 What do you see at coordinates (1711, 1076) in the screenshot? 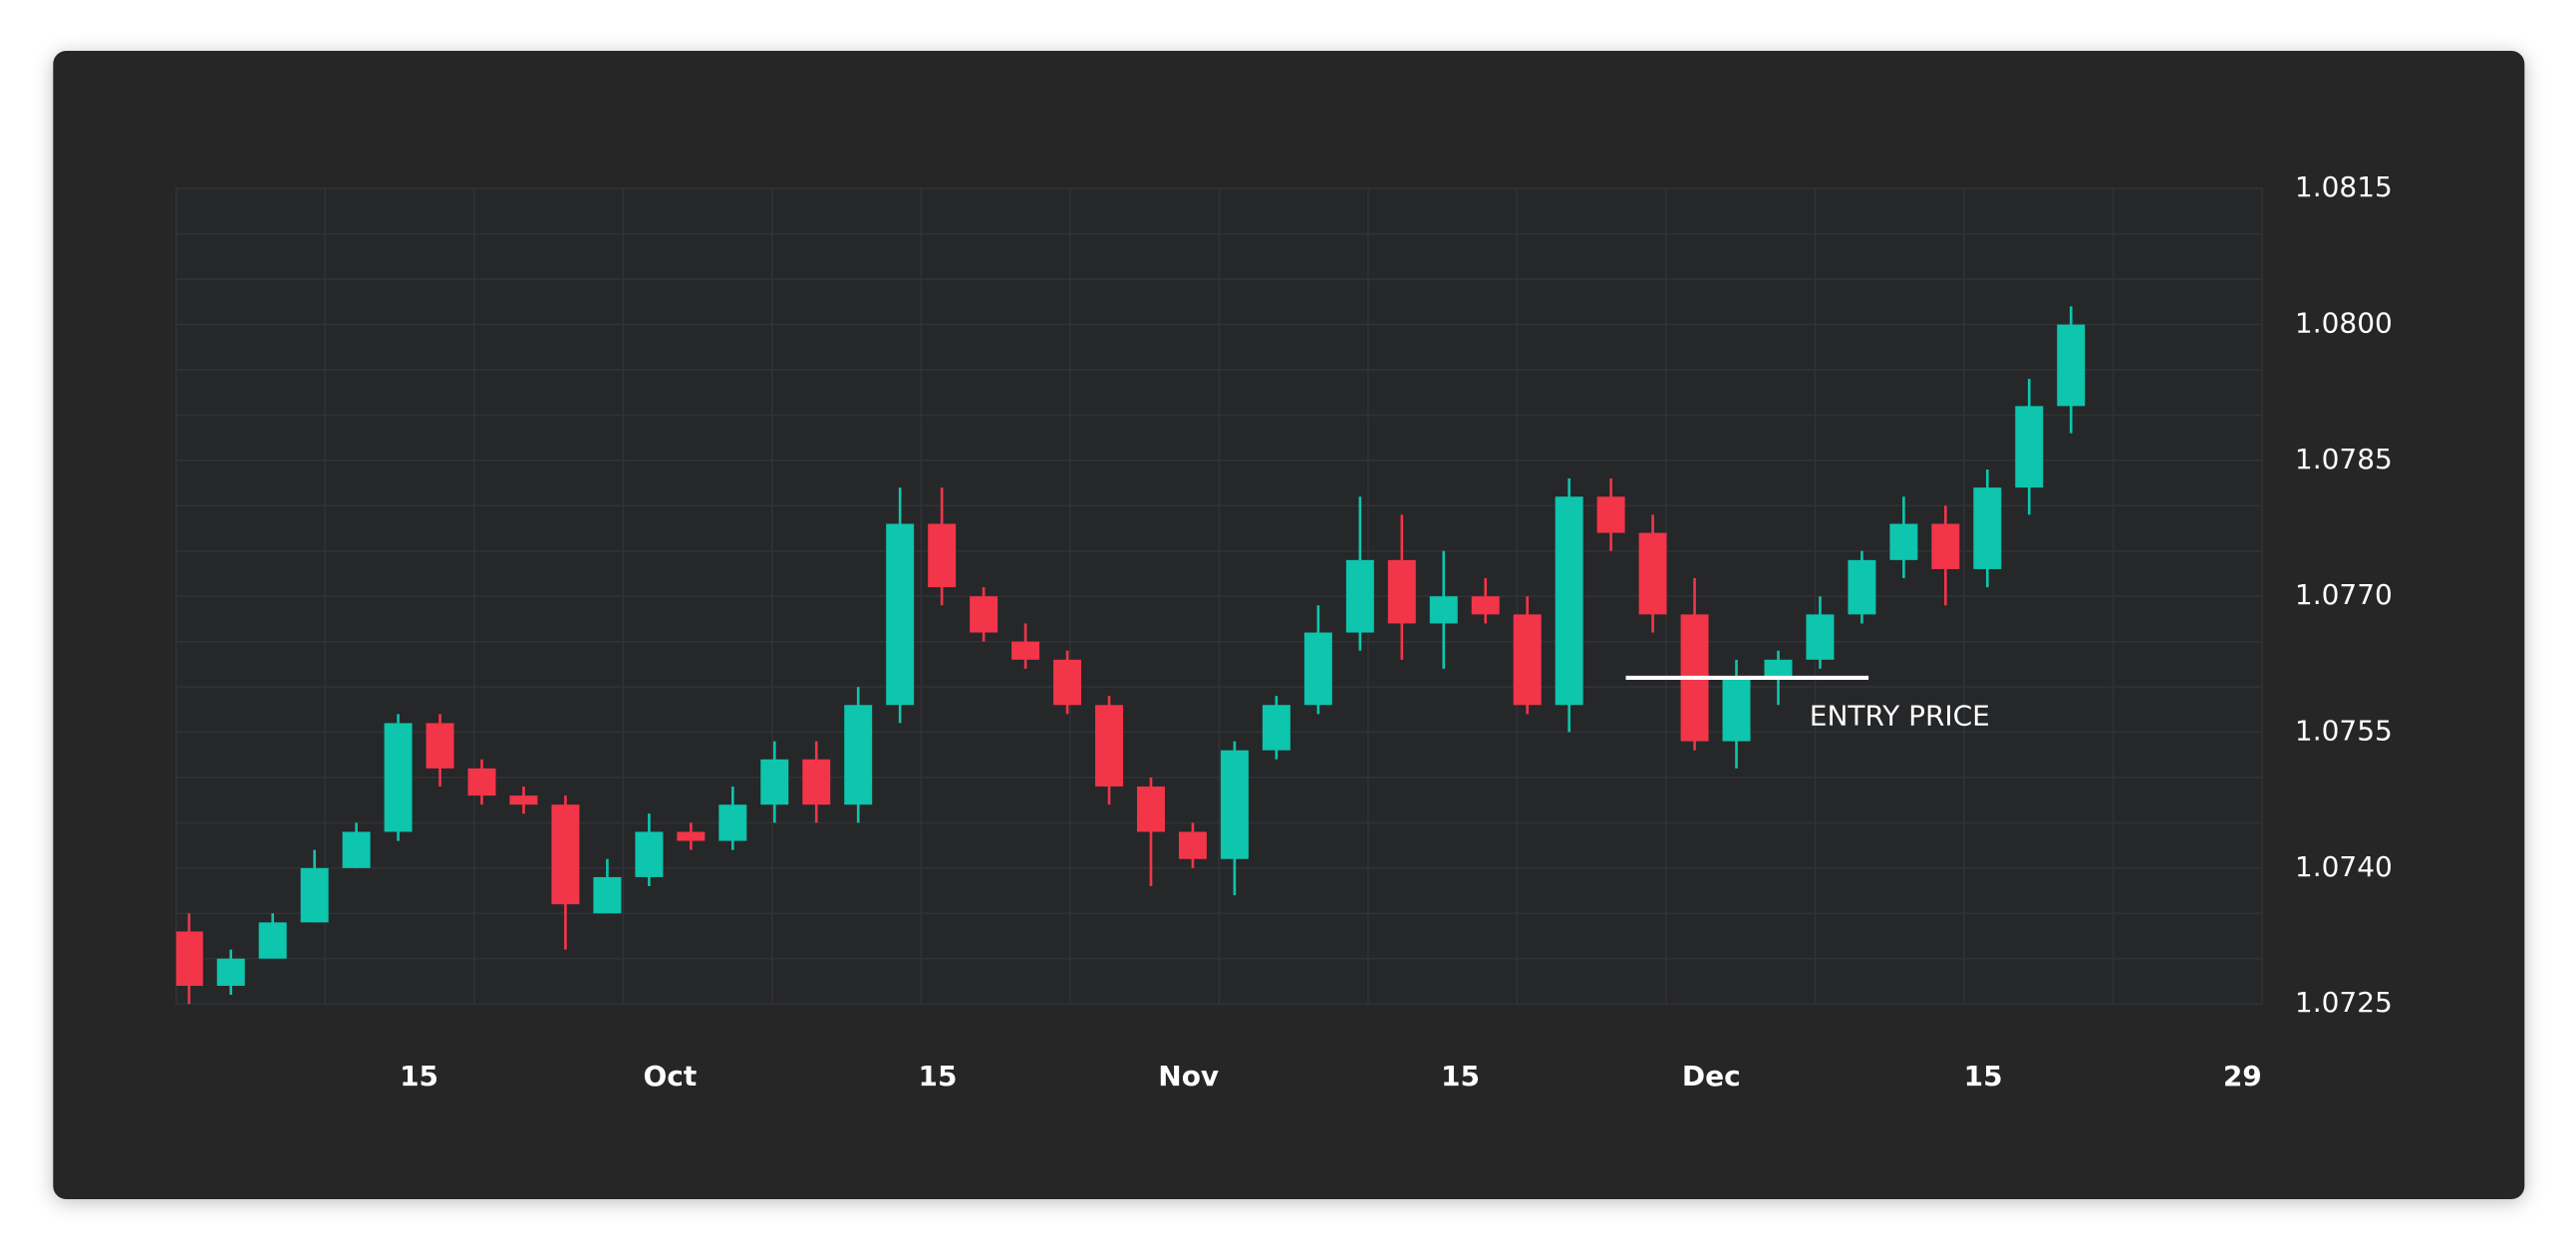
I see `x-tick-label: Dec` at bounding box center [1711, 1076].